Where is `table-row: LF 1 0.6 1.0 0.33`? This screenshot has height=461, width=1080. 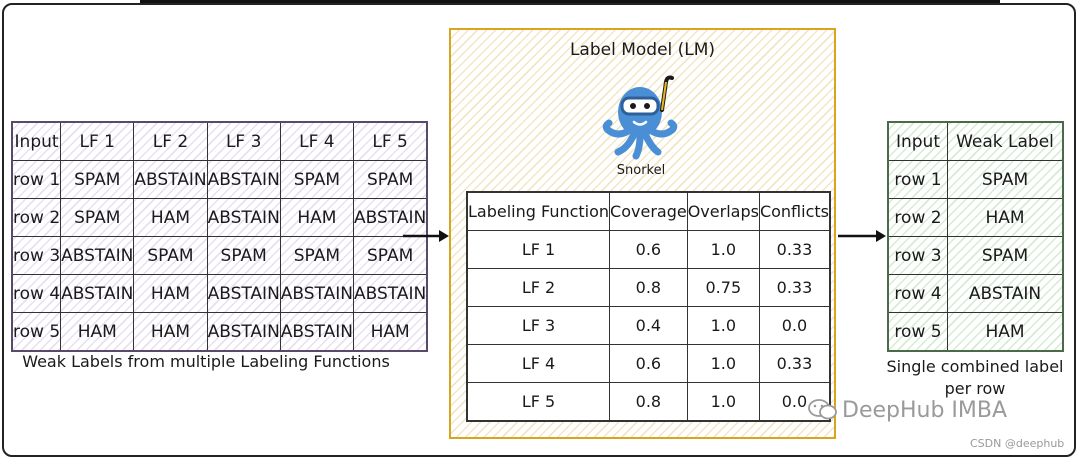 table-row: LF 1 0.6 1.0 0.33 is located at coordinates (648, 249).